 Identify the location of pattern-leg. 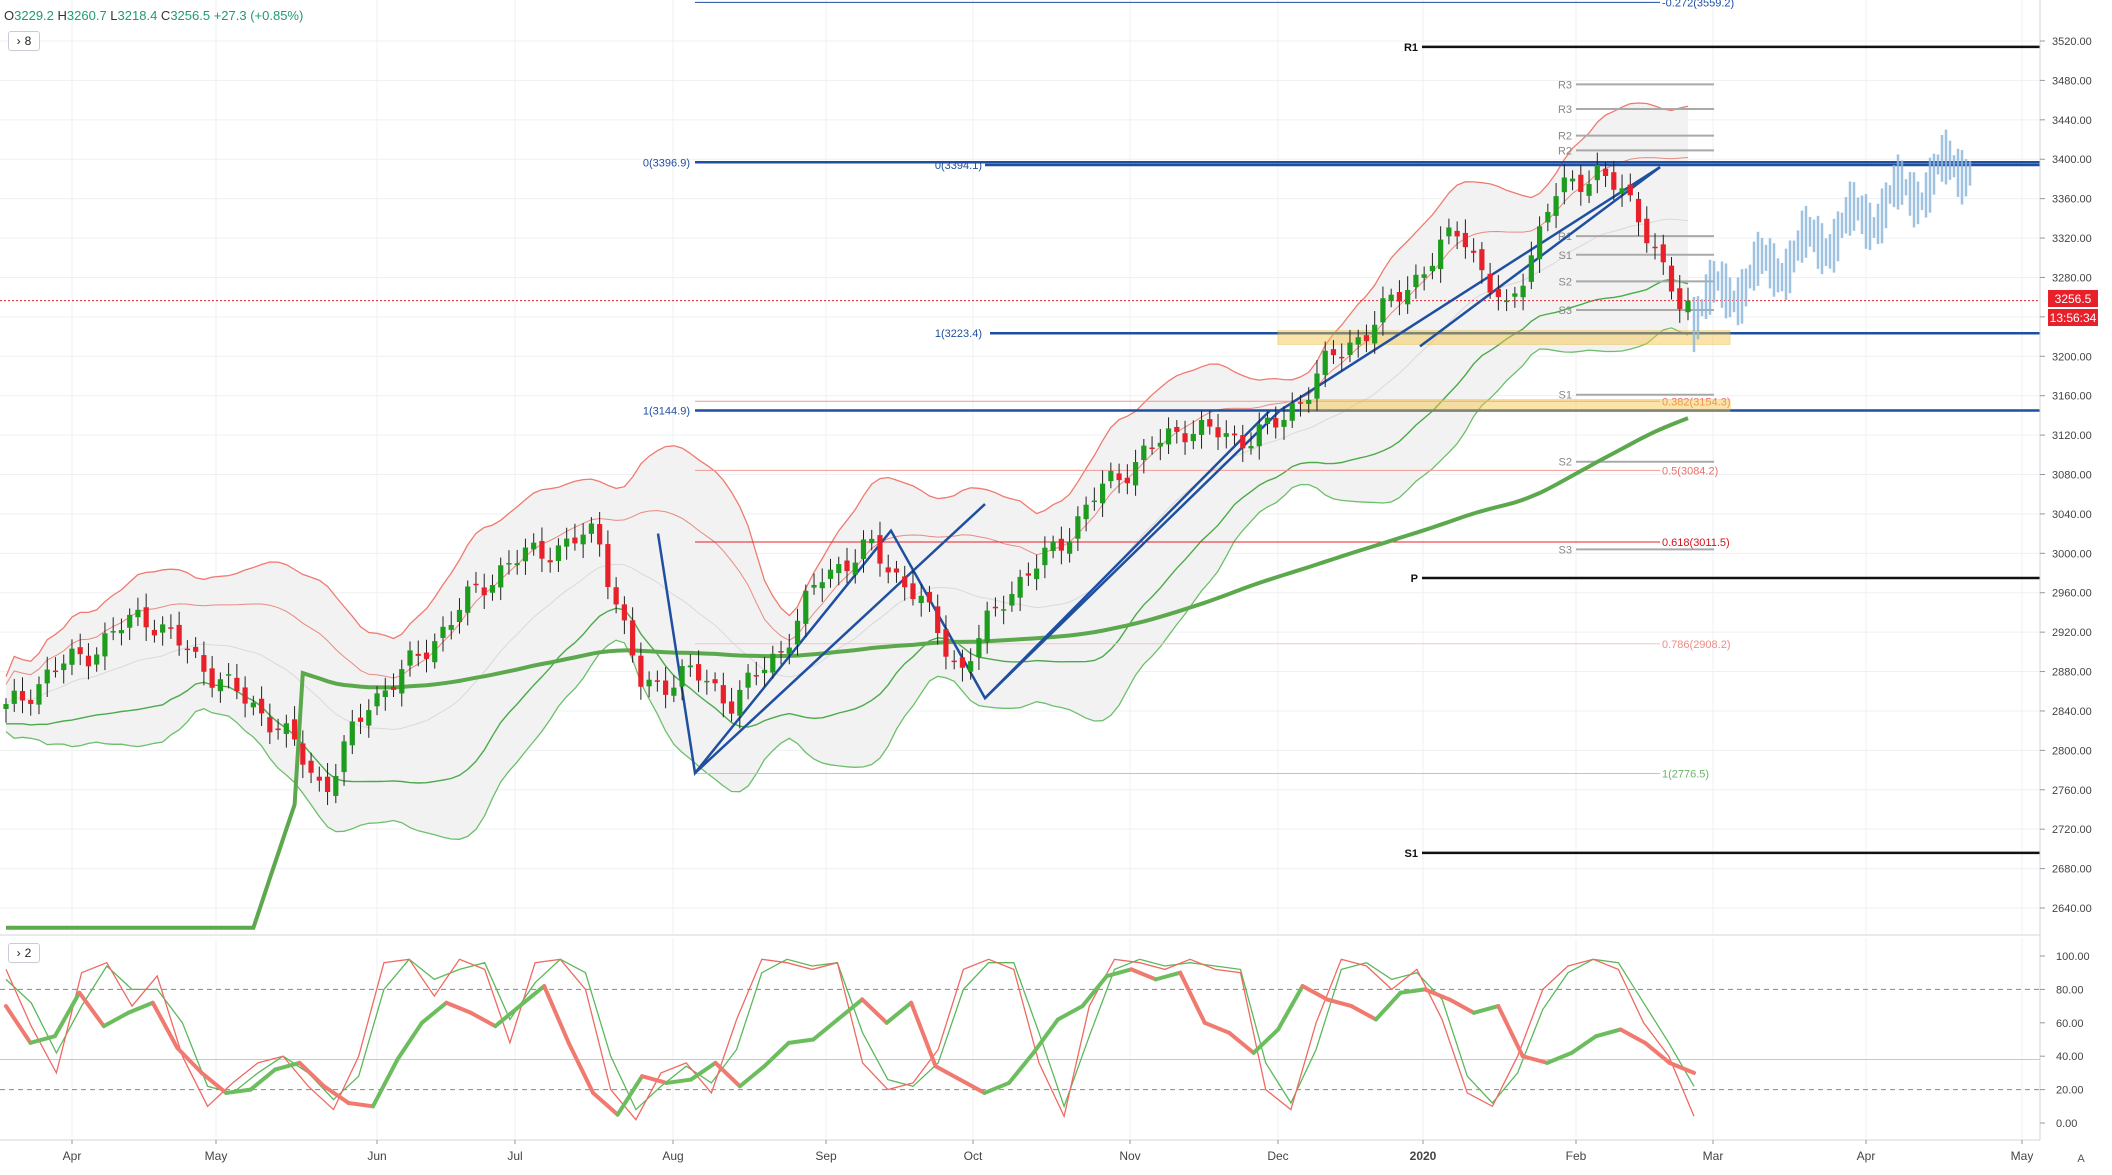
(1470, 289).